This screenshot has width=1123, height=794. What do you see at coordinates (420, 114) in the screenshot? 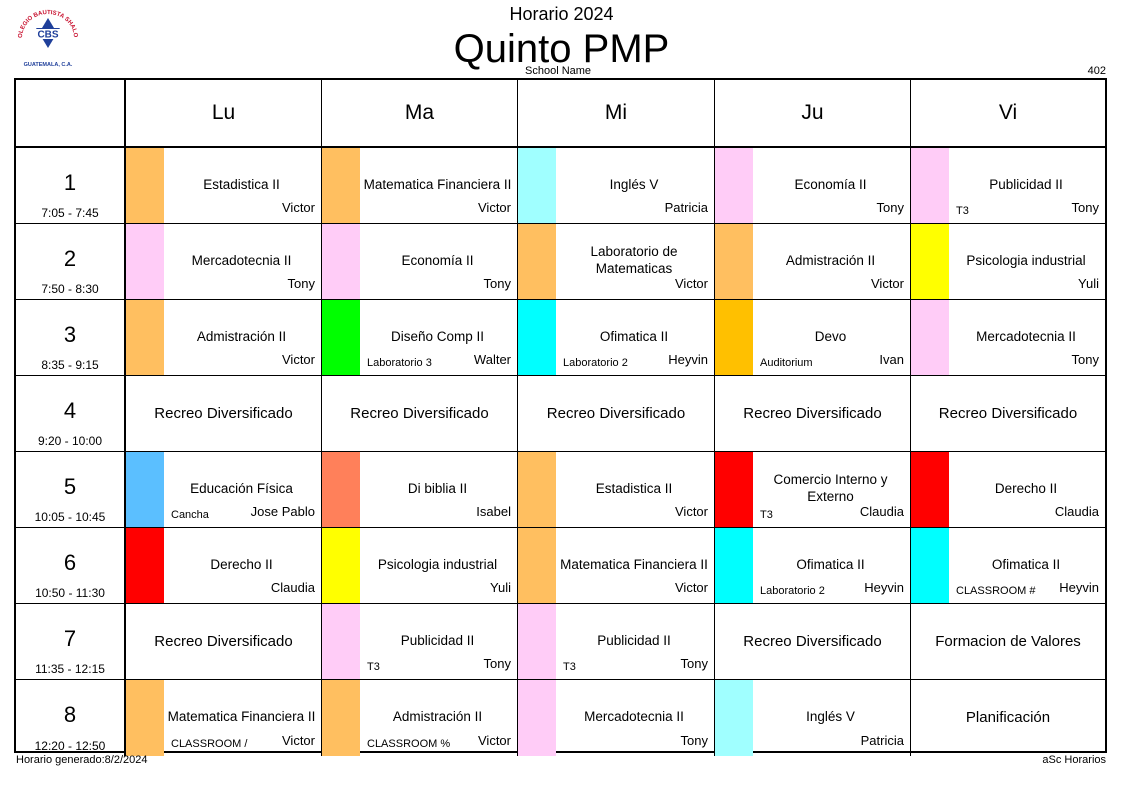
I see `day-header: Ma` at bounding box center [420, 114].